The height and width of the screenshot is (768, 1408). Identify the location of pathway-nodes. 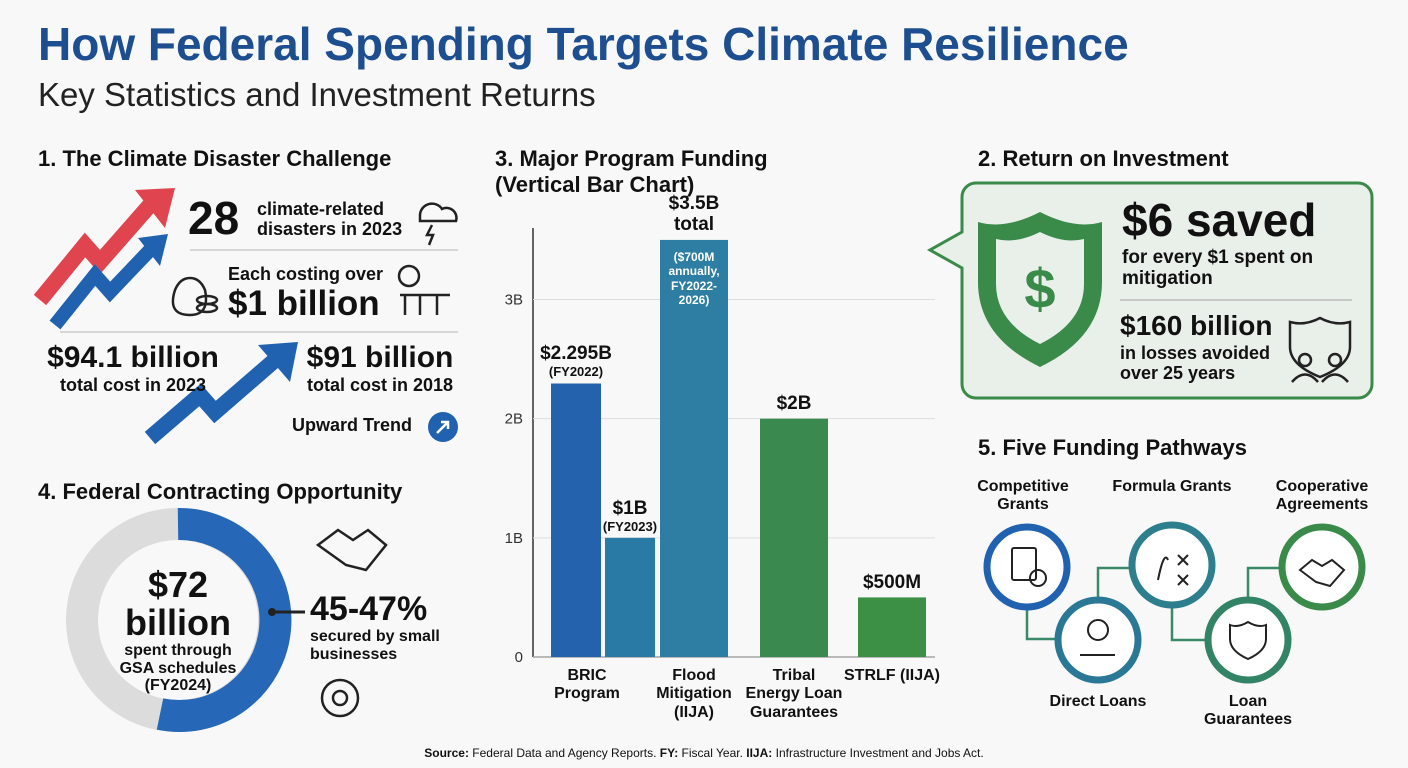
(1174, 602).